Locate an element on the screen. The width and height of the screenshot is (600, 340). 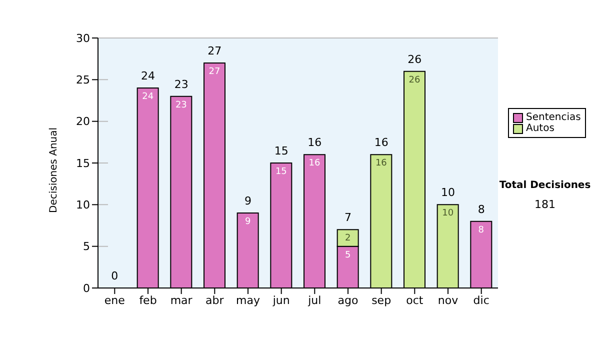
y-axis-title: Decisiones Anual is located at coordinates (54, 170).